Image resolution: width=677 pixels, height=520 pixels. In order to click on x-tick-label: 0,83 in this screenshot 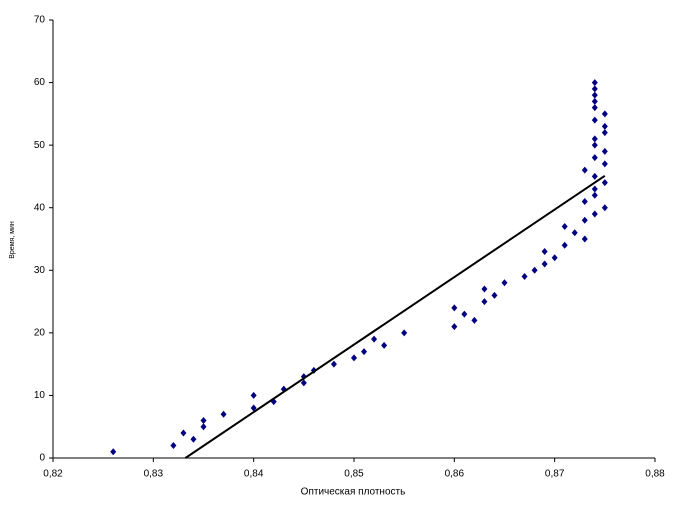, I will do `click(154, 474)`.